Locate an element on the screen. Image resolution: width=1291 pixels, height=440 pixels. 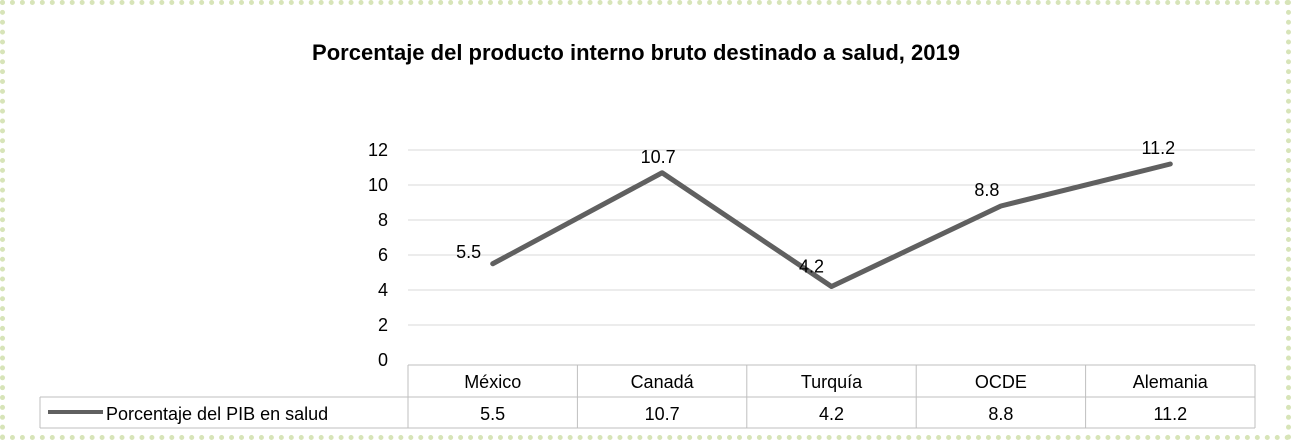
y-tick-label: 10 is located at coordinates (378, 185).